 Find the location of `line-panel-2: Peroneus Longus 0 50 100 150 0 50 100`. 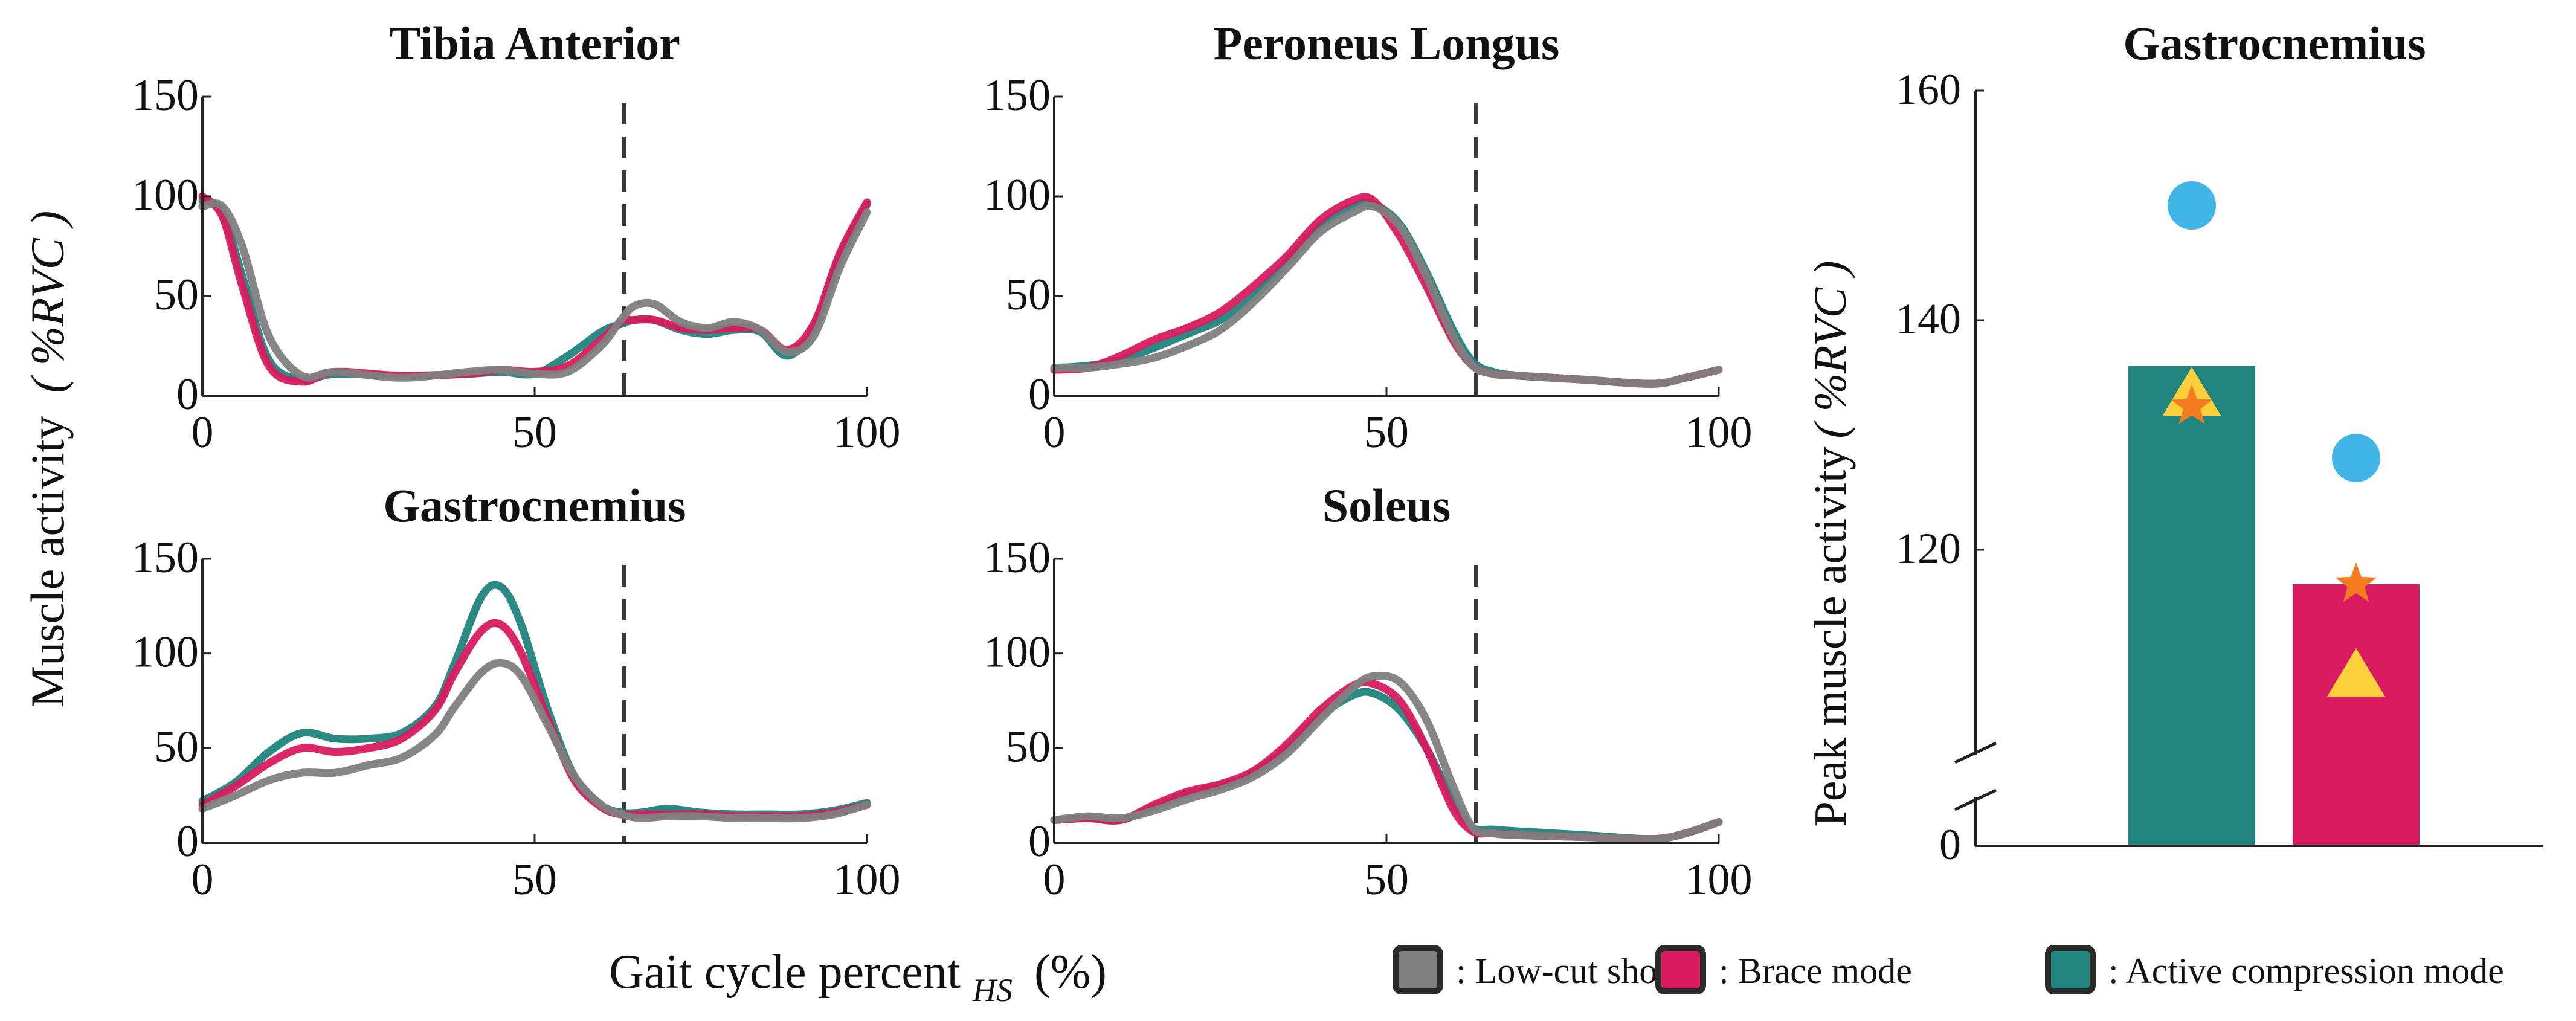

line-panel-2: Peroneus Longus 0 50 100 150 0 50 100 is located at coordinates (1368, 237).